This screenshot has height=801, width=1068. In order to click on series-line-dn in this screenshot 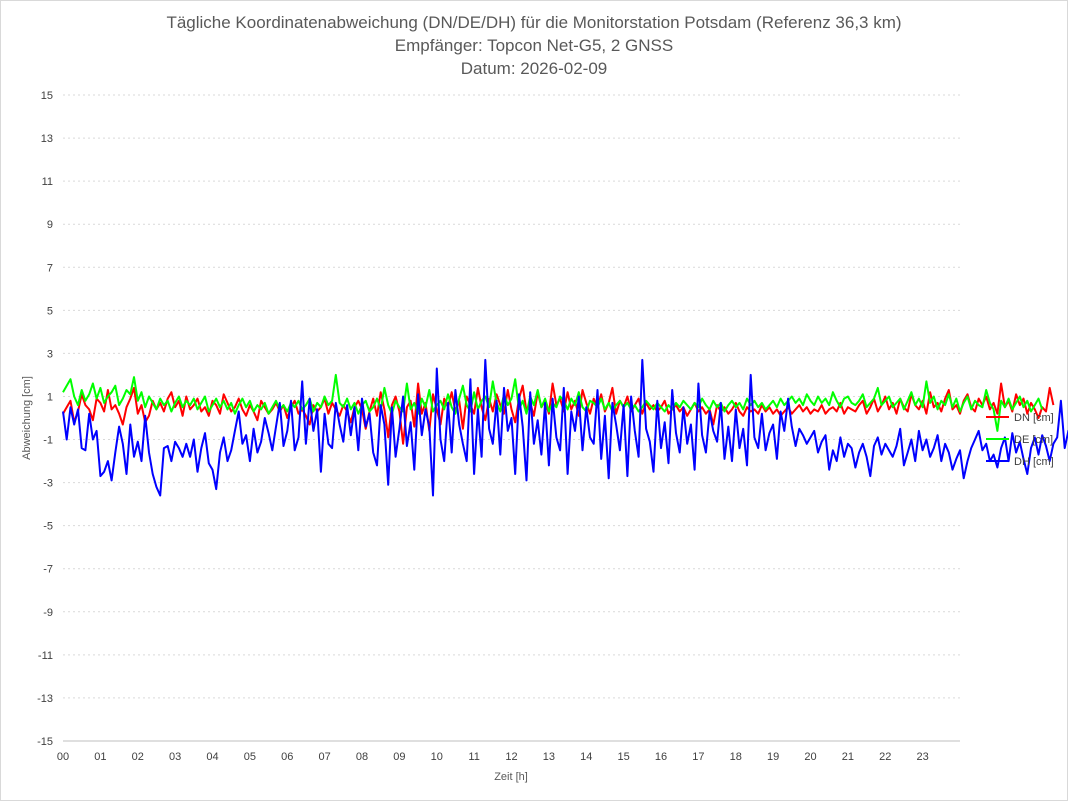, I will do `click(558, 413)`.